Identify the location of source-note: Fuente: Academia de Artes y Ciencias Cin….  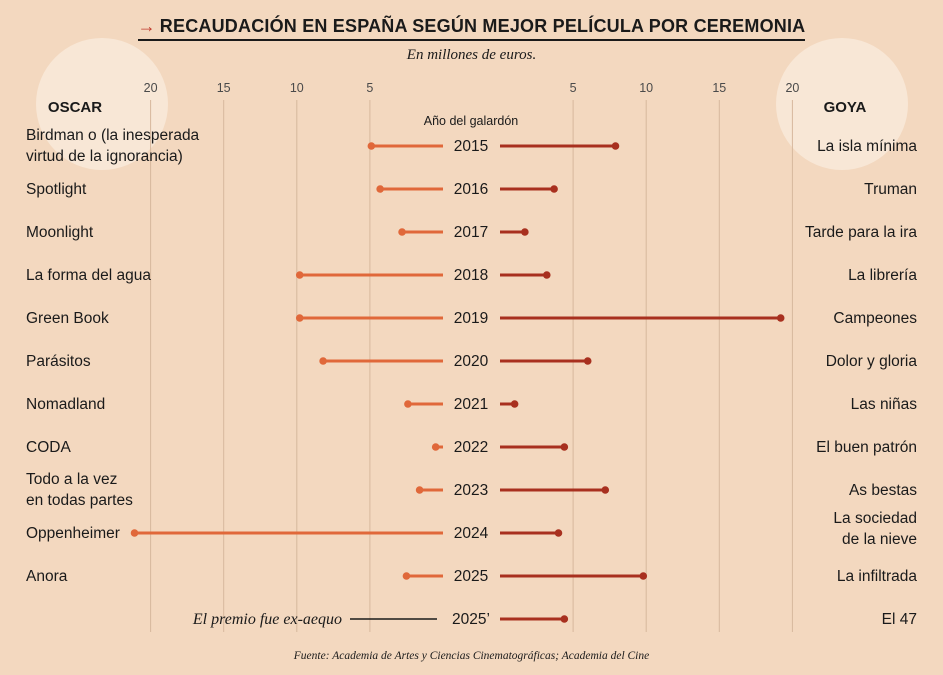
(471, 656).